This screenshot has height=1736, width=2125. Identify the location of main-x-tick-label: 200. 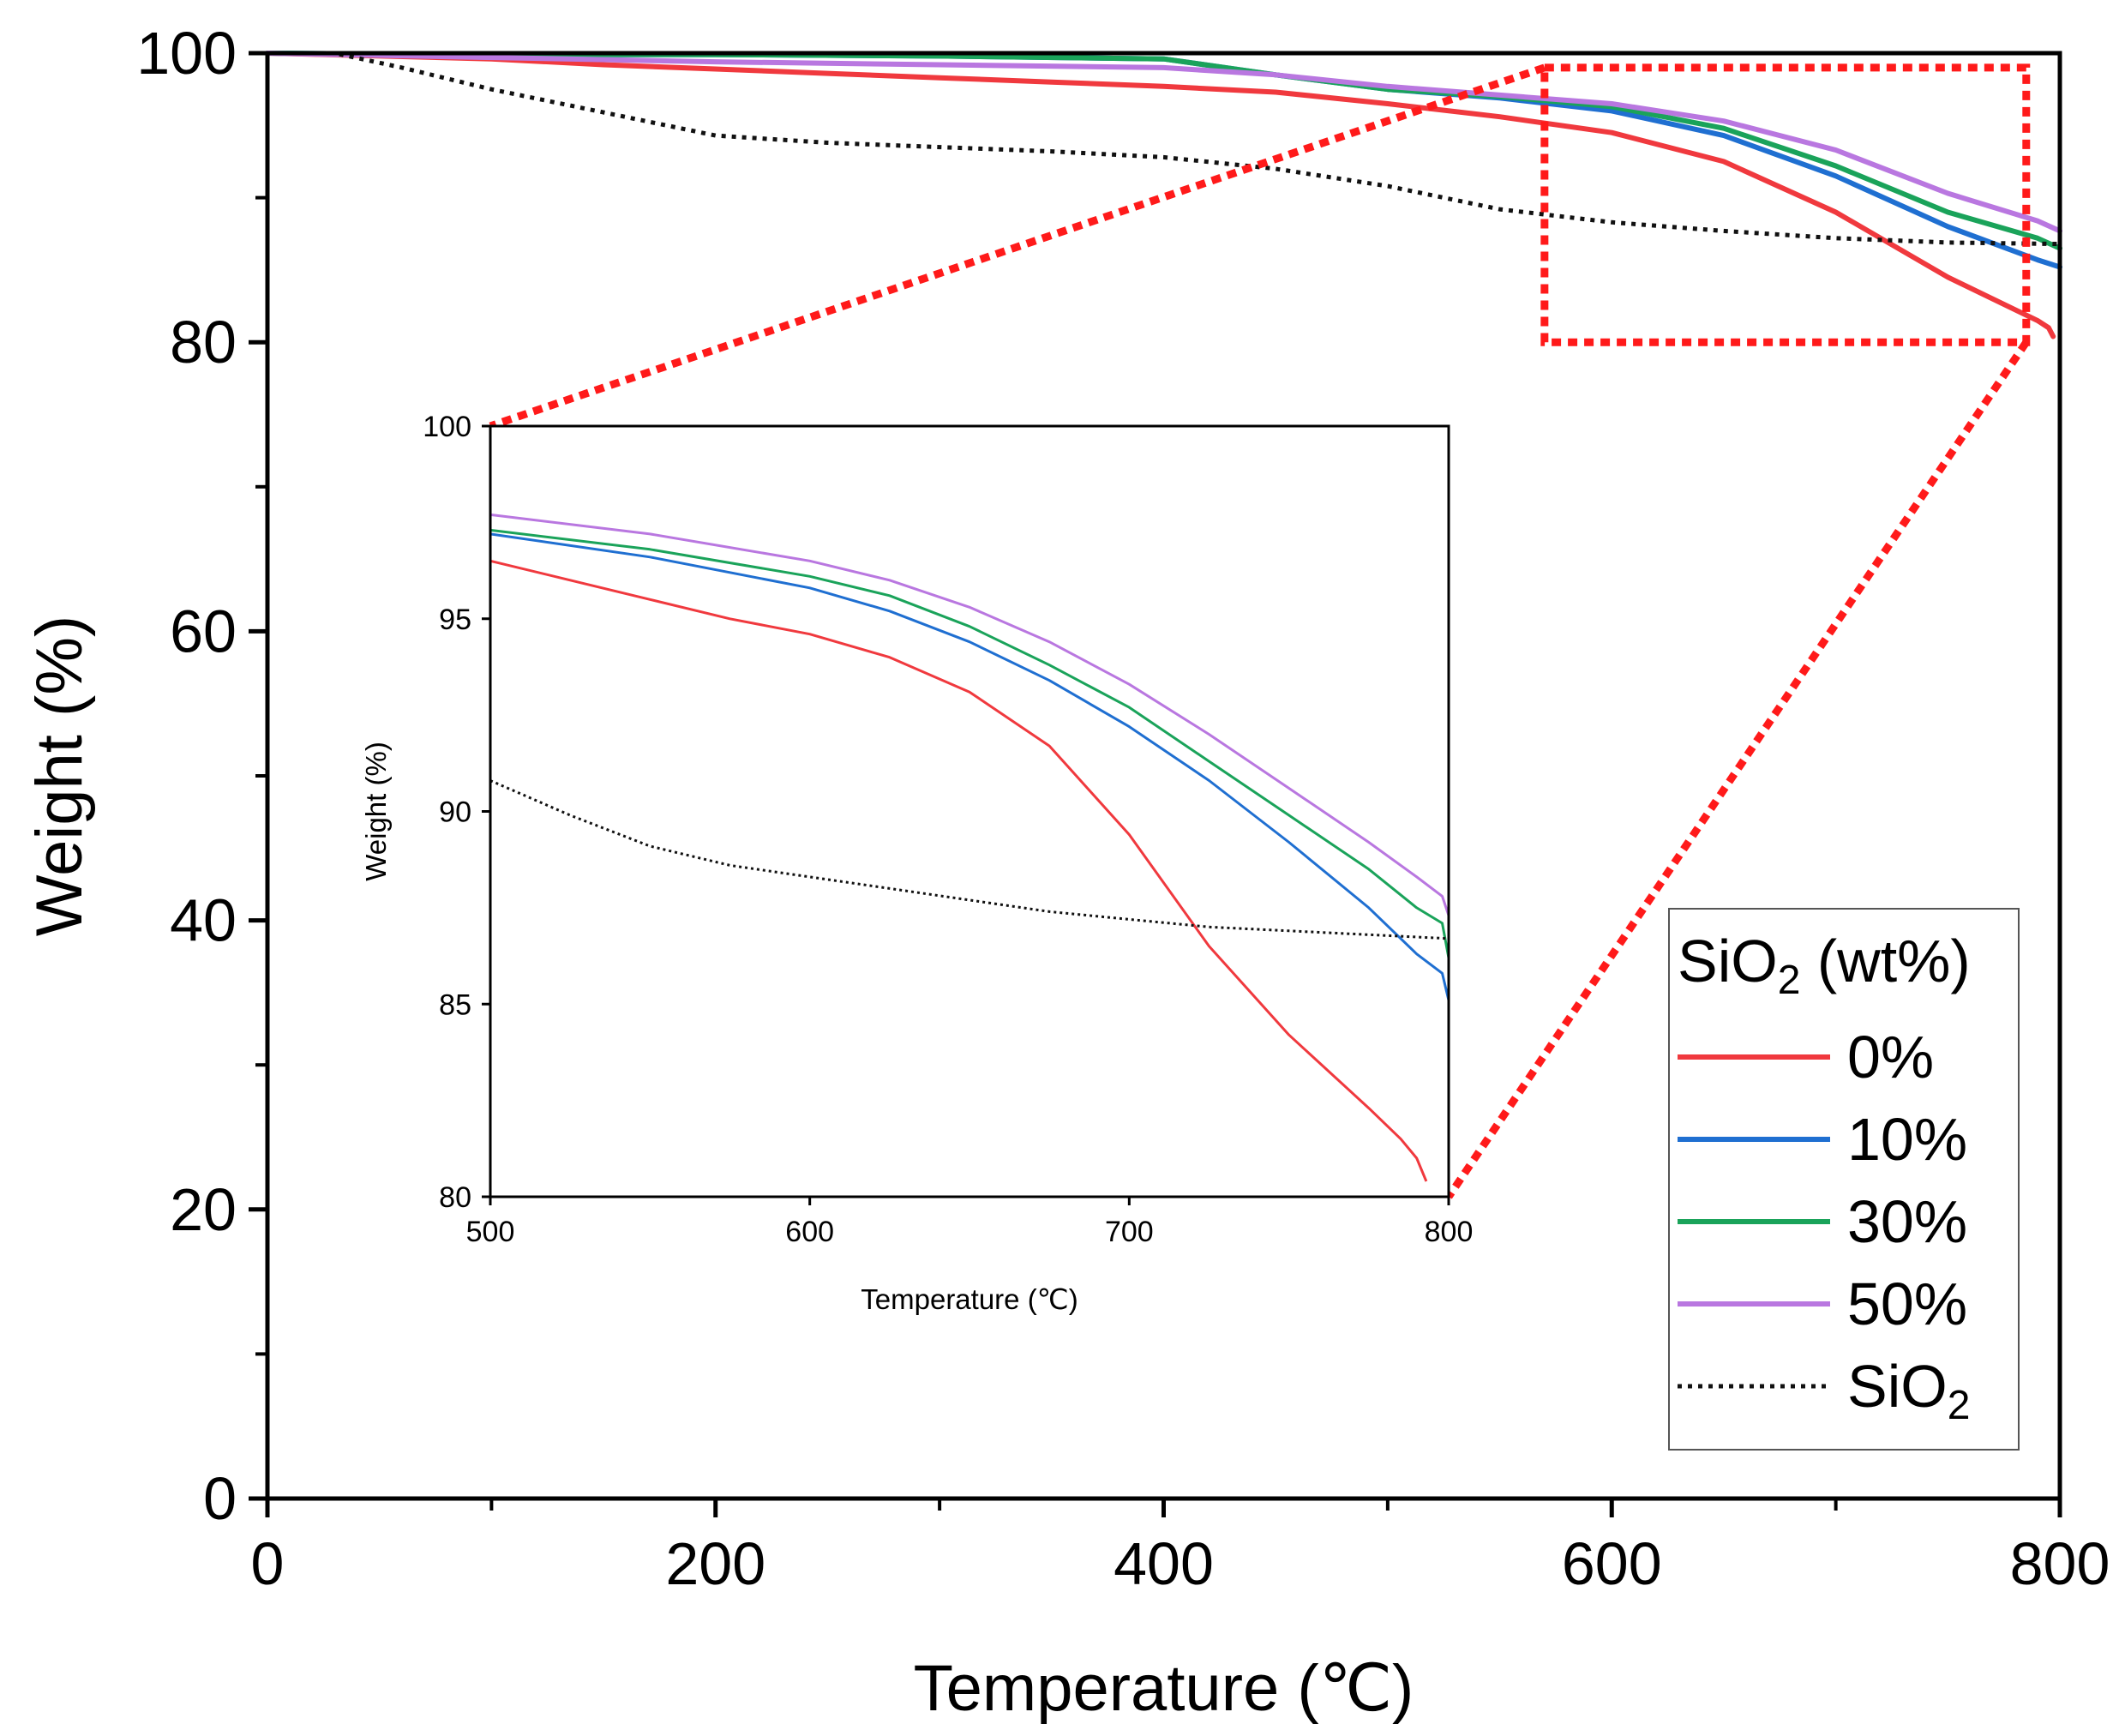
(715, 1563).